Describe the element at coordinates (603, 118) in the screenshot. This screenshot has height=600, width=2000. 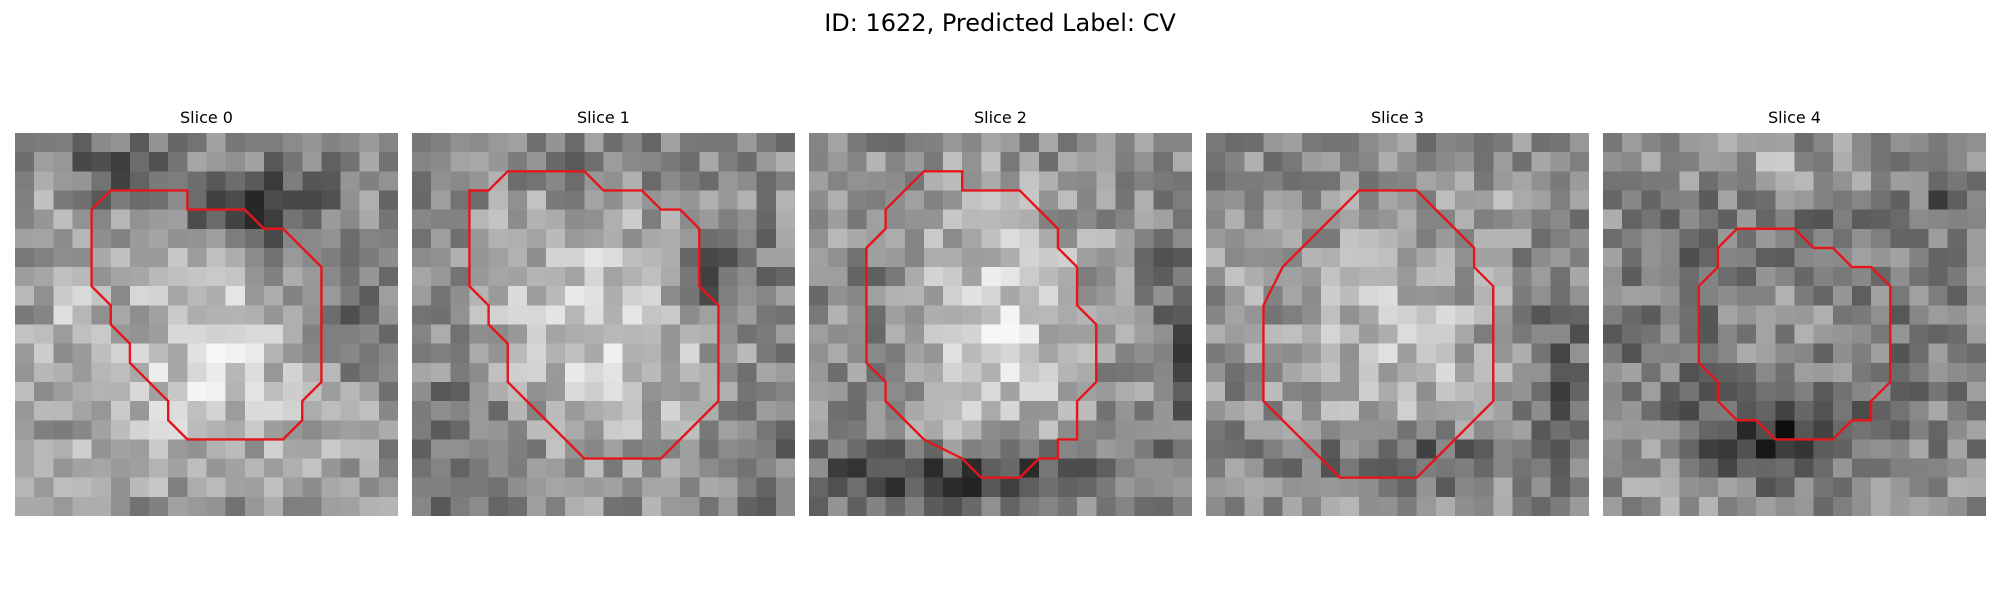
I see `slice-title: Slice 1` at that location.